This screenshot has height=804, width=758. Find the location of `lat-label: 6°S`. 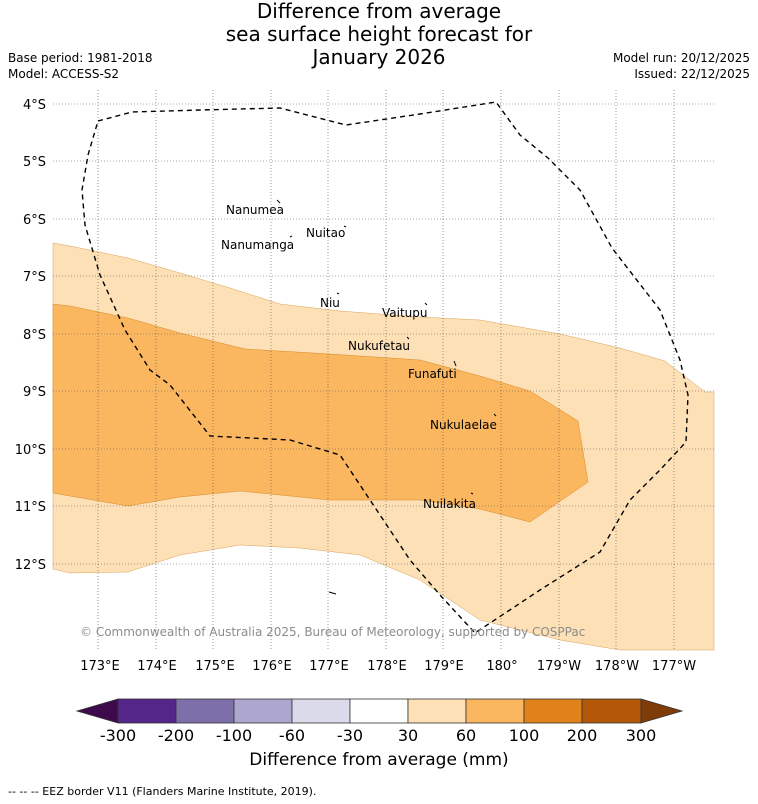

lat-label: 6°S is located at coordinates (34, 220).